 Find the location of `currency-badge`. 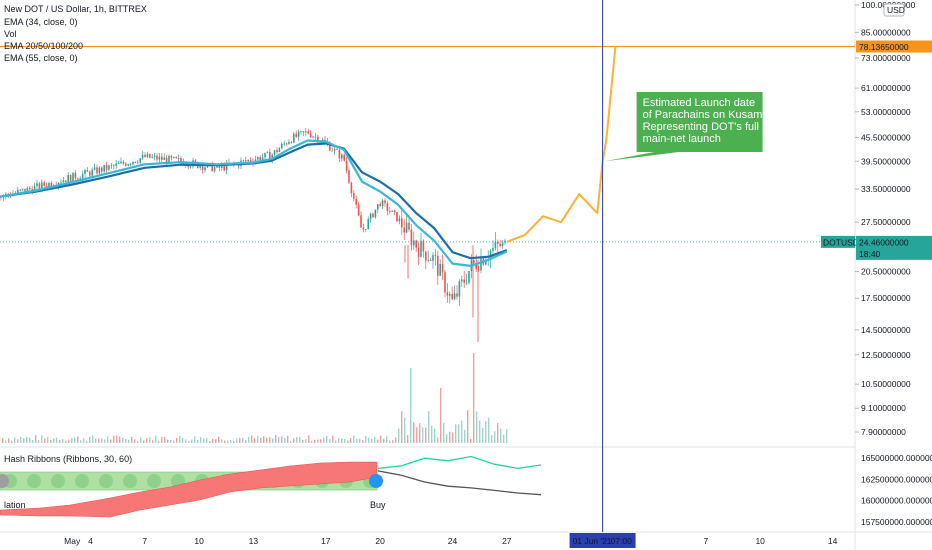

currency-badge is located at coordinates (894, 10).